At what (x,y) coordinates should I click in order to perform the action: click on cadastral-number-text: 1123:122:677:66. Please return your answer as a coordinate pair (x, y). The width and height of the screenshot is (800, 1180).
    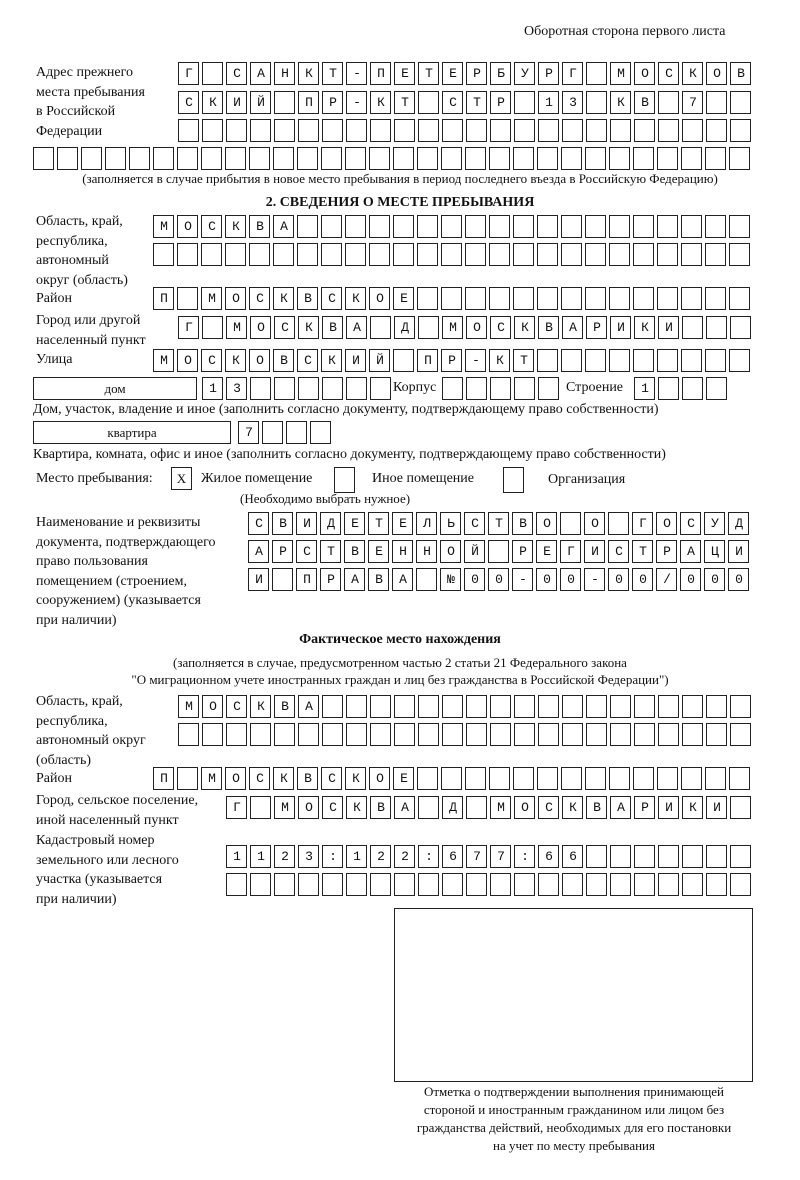
    Looking at the image, I should click on (413, 856).